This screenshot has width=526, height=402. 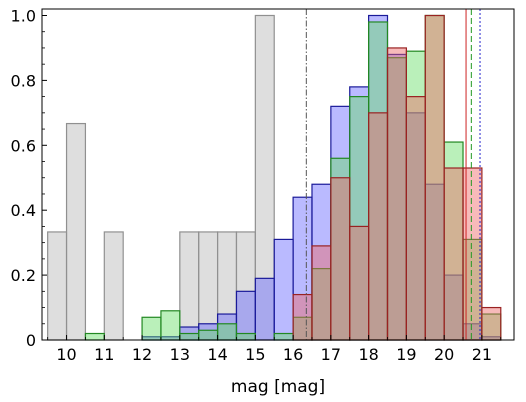 What do you see at coordinates (444, 354) in the screenshot?
I see `x-tick-label-10: 20` at bounding box center [444, 354].